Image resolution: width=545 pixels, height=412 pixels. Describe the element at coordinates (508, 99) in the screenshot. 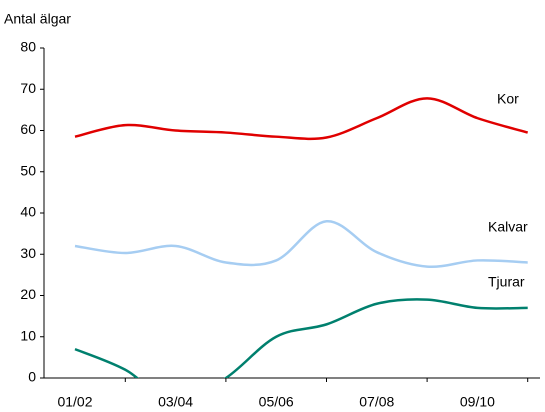

I see `series-label: Kor` at that location.